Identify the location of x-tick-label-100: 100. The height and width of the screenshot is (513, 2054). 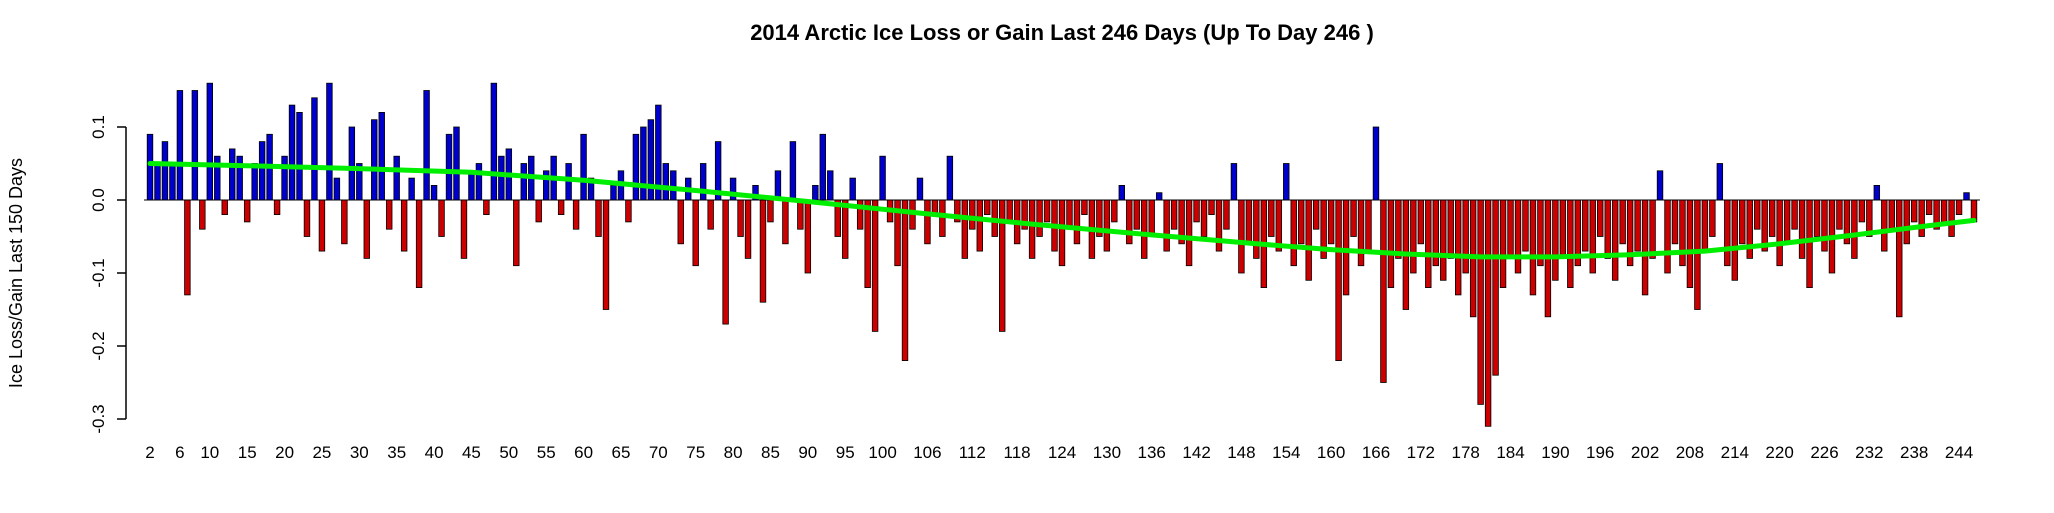
(882, 452).